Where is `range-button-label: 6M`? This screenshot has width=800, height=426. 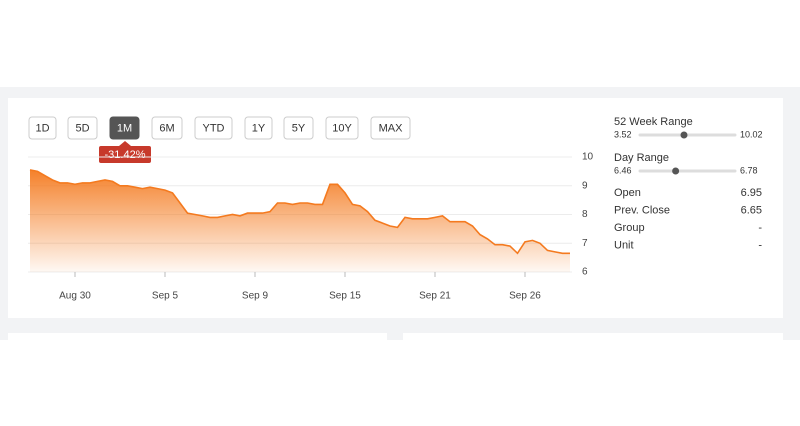 range-button-label: 6M is located at coordinates (166, 128).